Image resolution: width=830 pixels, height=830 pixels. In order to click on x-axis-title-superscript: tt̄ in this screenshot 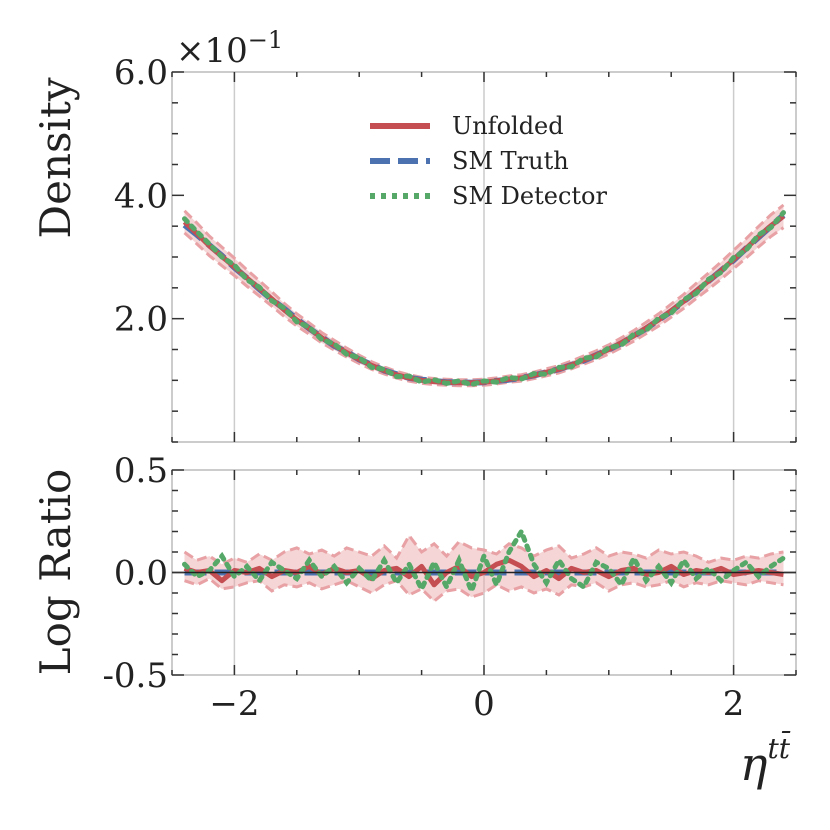, I will do `click(779, 747)`.